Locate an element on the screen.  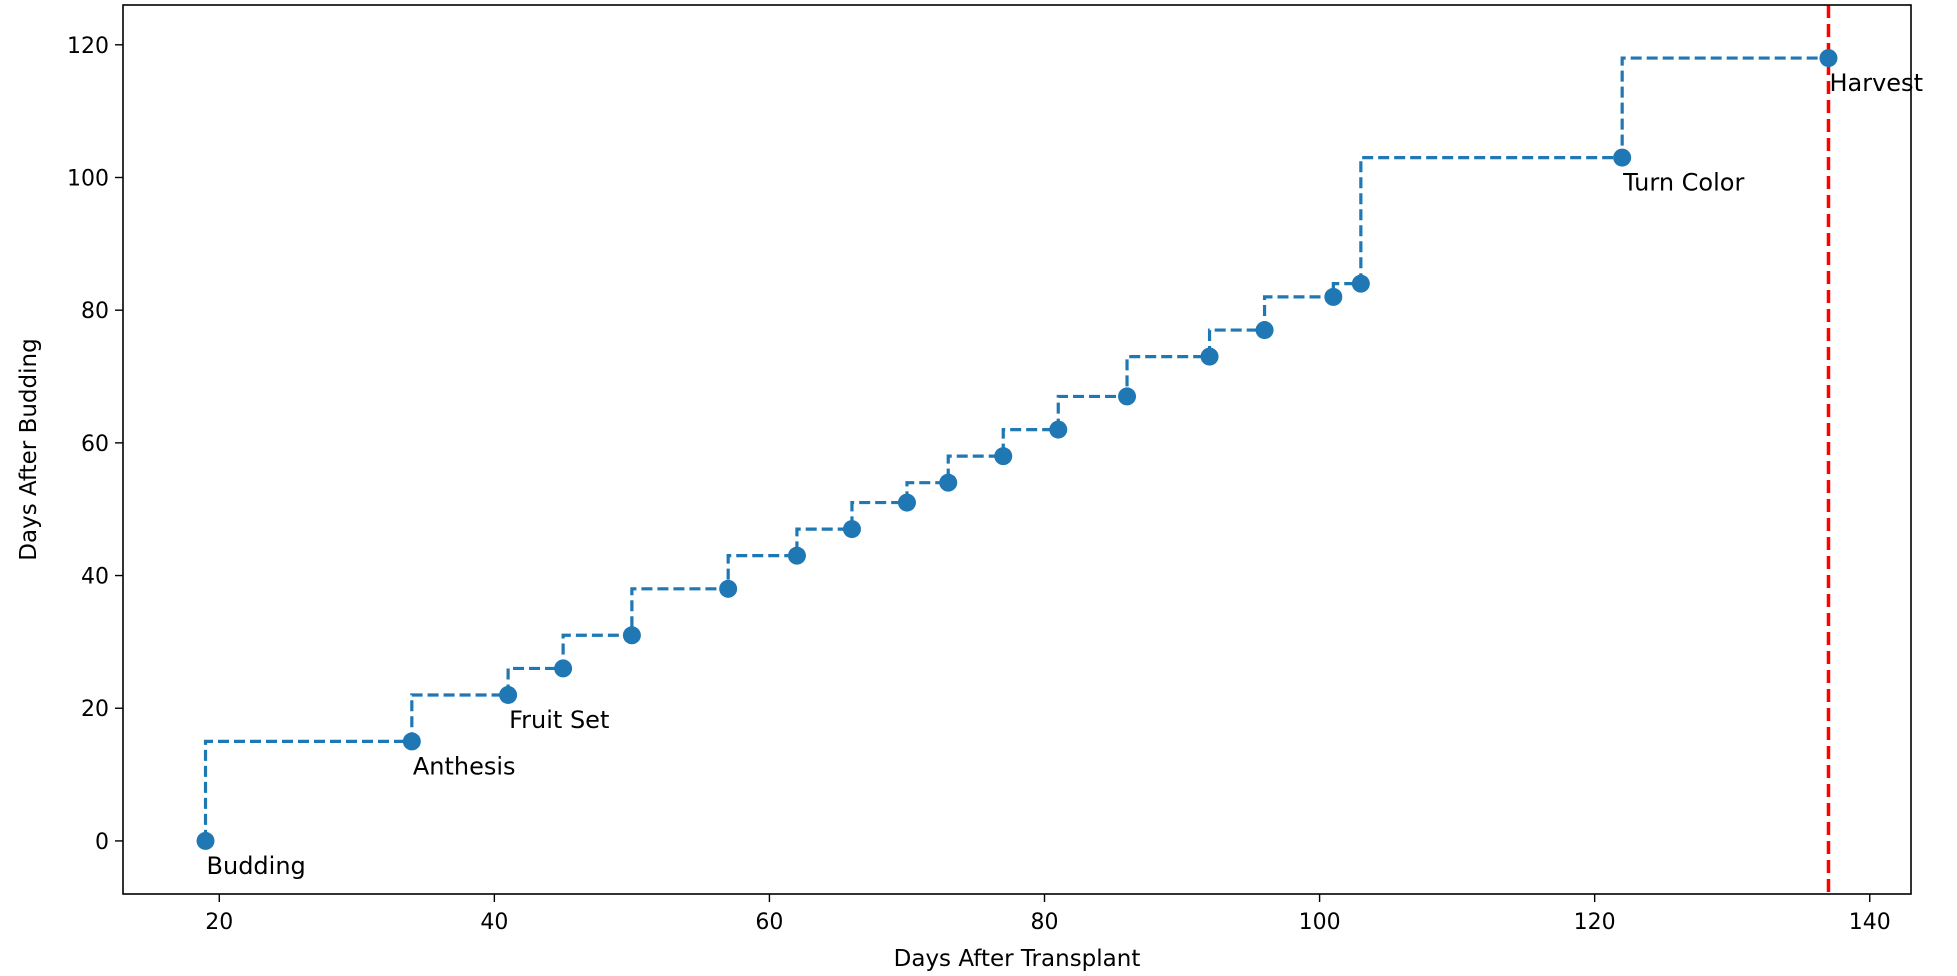
x-tick-label: 40 is located at coordinates (494, 922).